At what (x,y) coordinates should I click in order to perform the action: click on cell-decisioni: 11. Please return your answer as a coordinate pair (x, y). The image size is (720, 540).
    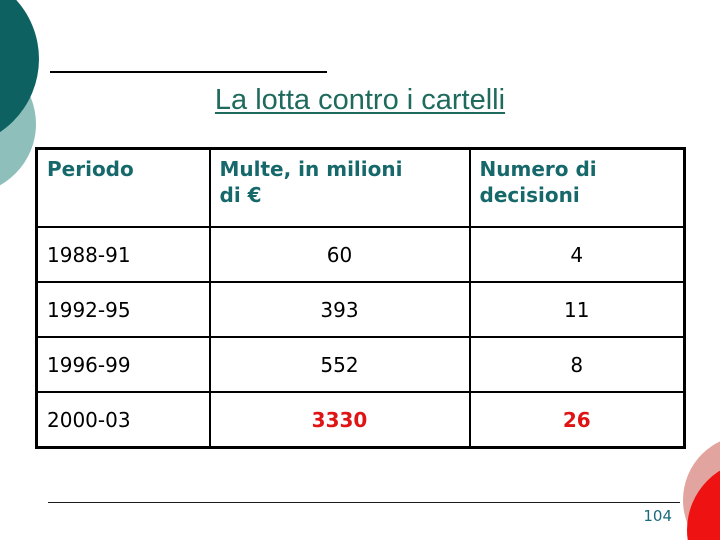
    Looking at the image, I should click on (577, 309).